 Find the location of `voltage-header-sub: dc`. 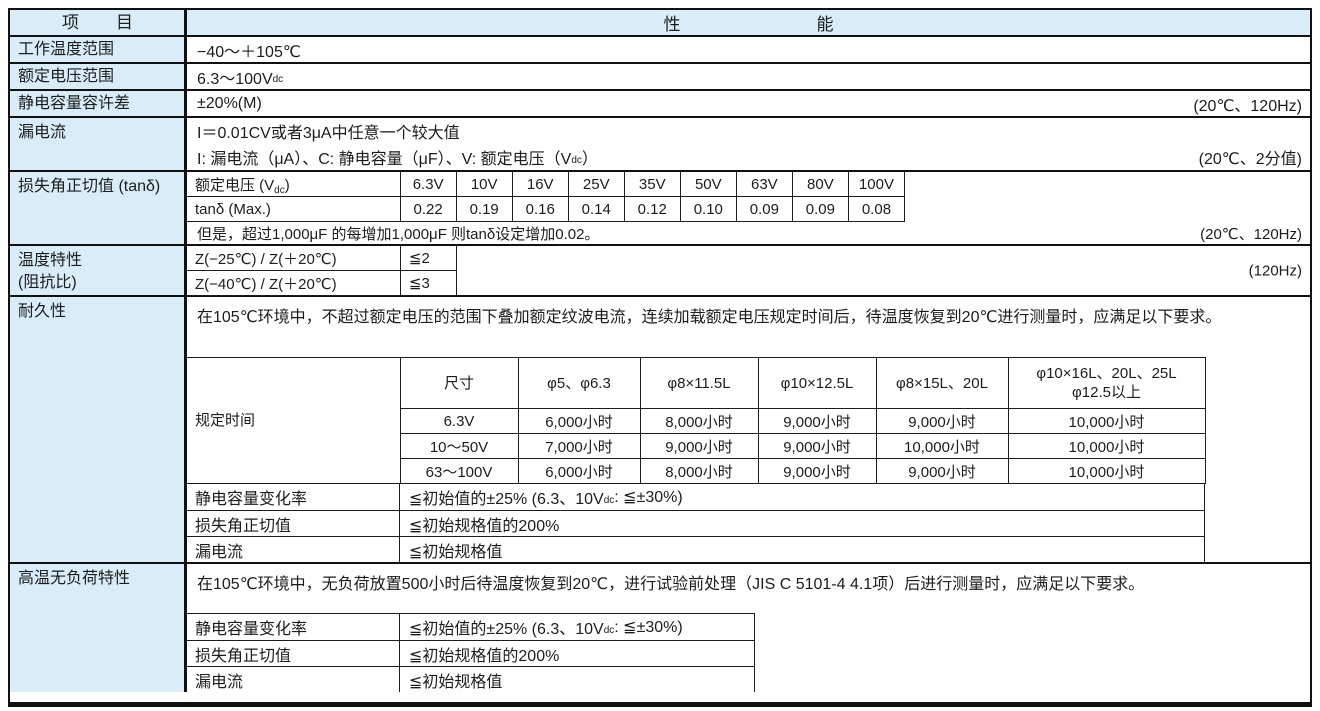

voltage-header-sub: dc is located at coordinates (279, 190).